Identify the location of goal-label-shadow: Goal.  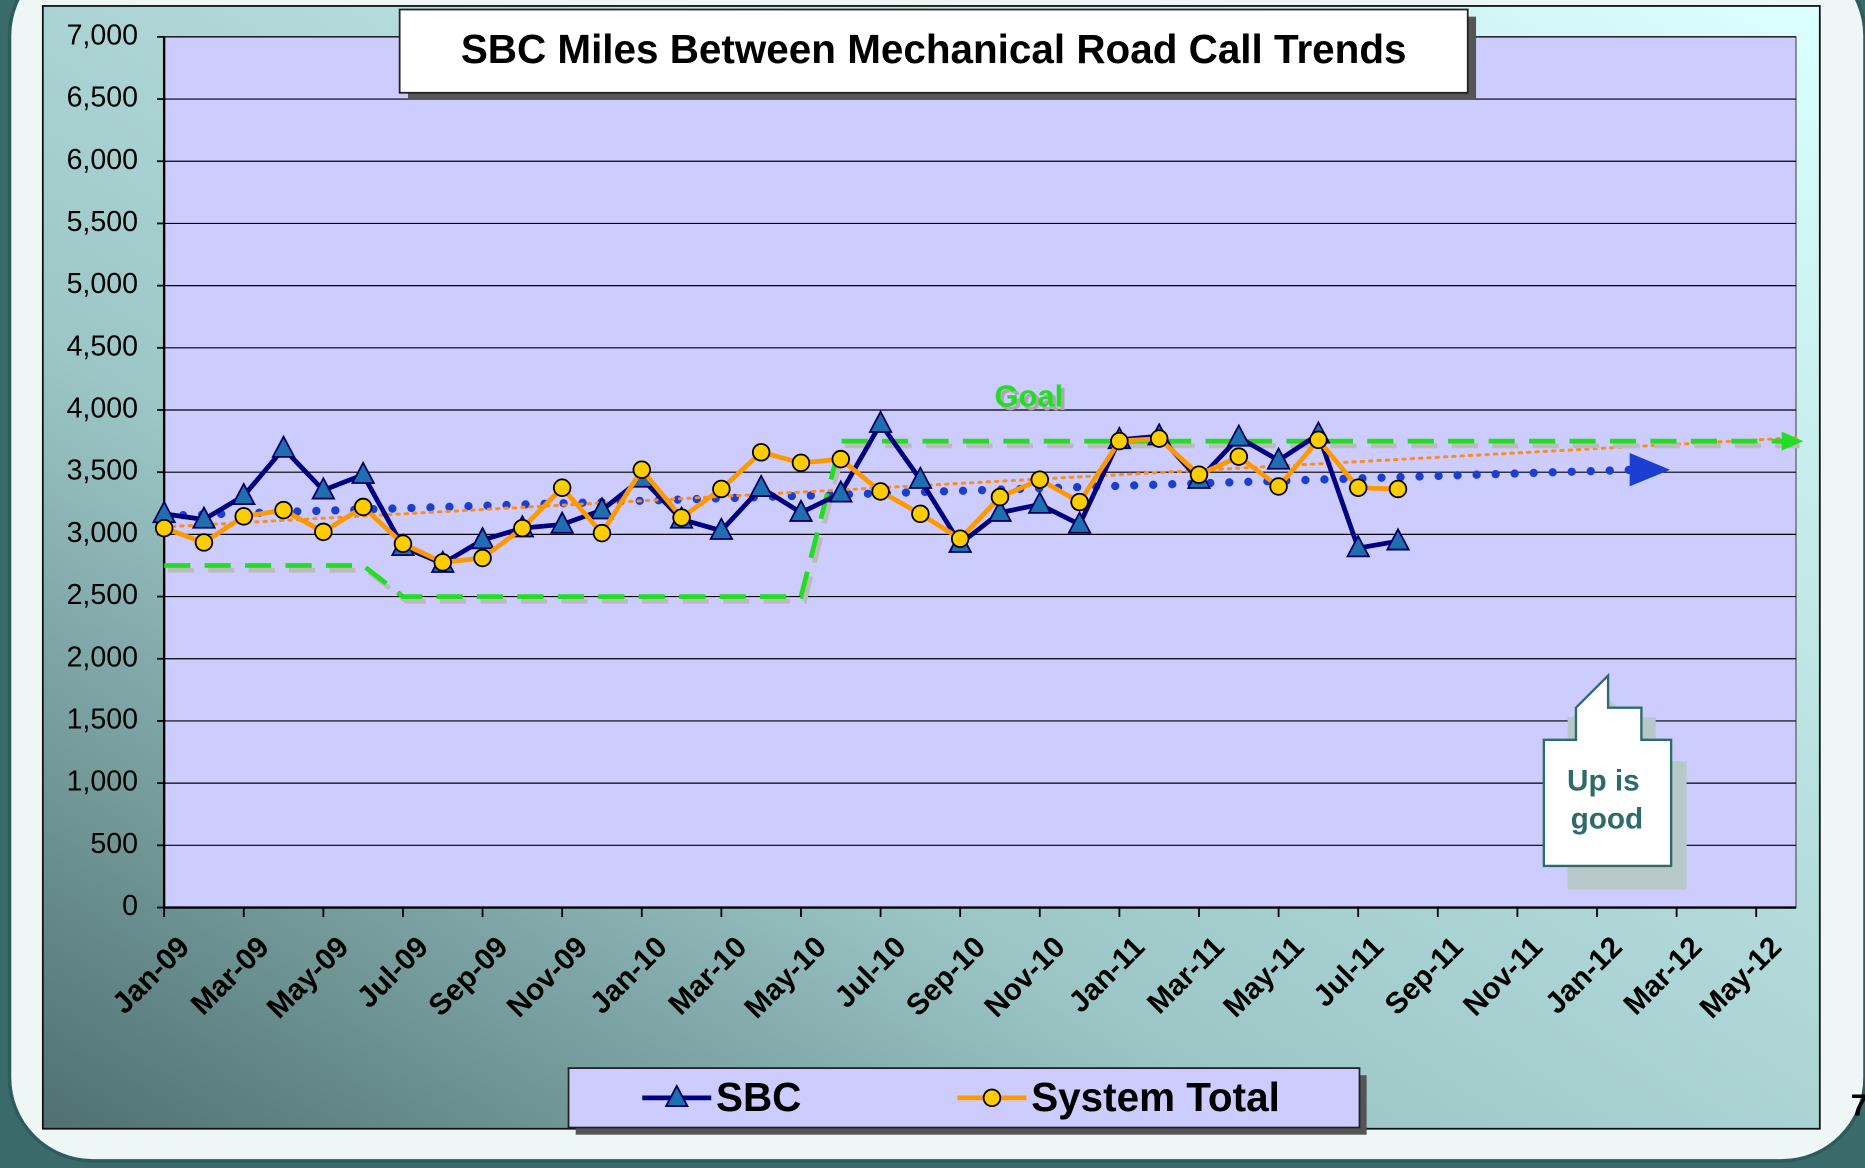
(1032, 399).